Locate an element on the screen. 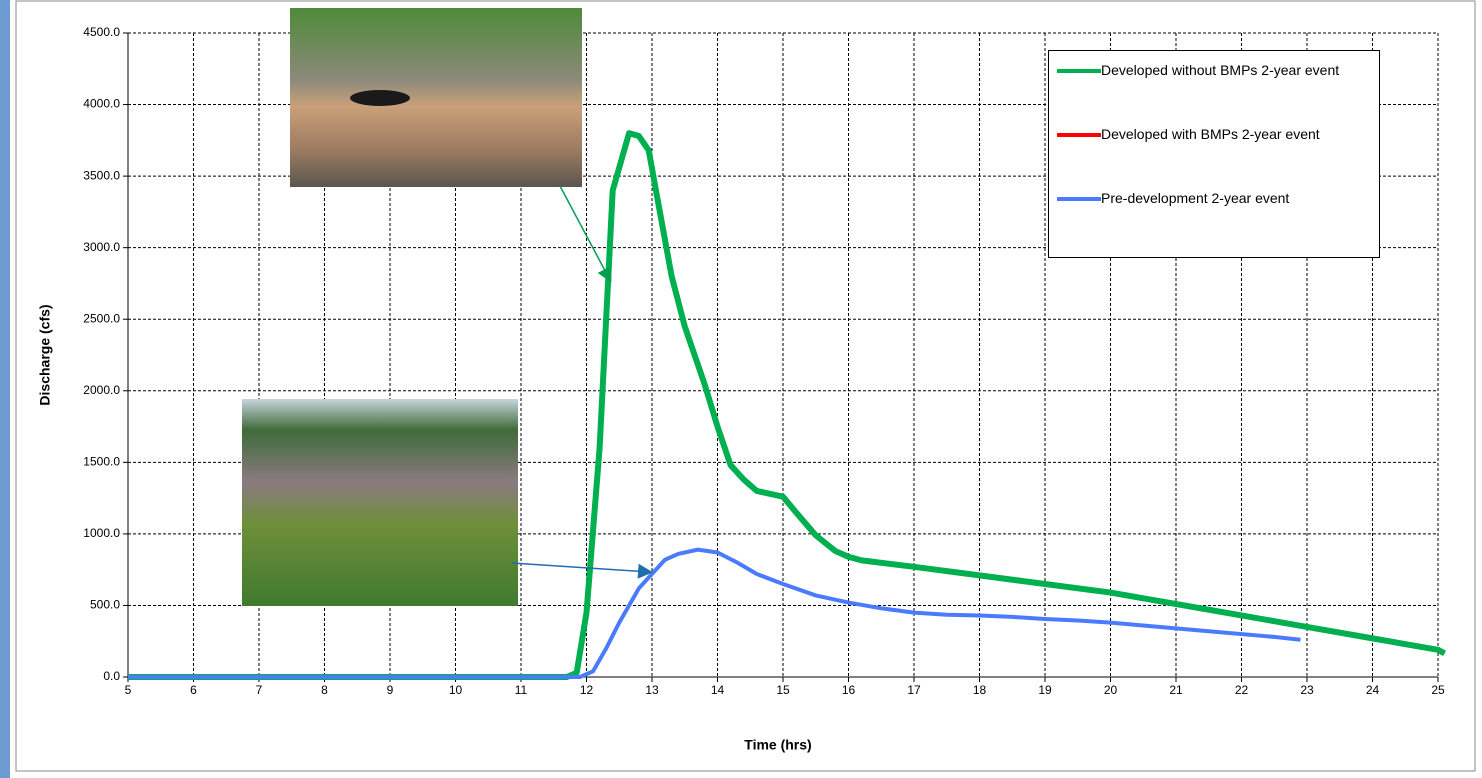  legend-label: Pre-development 2-year event is located at coordinates (1195, 198).